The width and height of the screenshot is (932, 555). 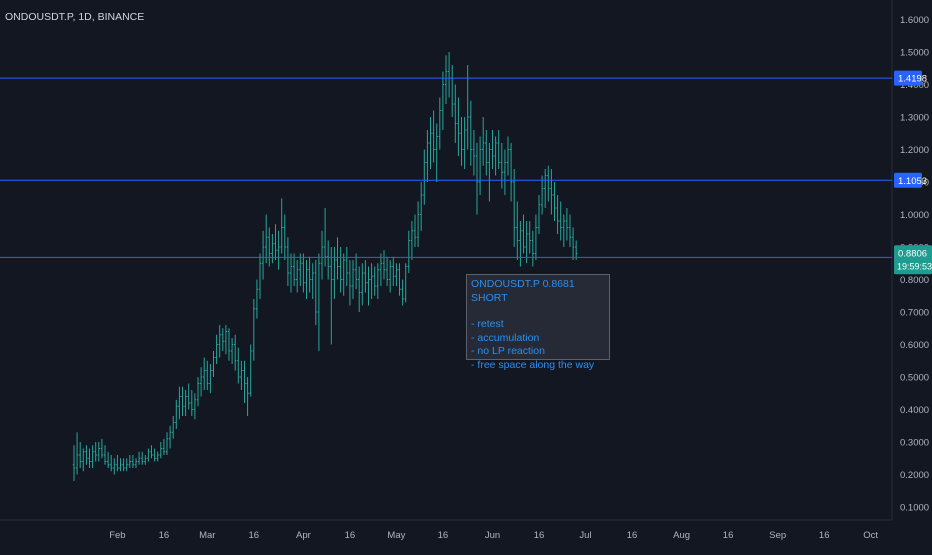 What do you see at coordinates (914, 313) in the screenshot?
I see `y-tick-label: 0.7000` at bounding box center [914, 313].